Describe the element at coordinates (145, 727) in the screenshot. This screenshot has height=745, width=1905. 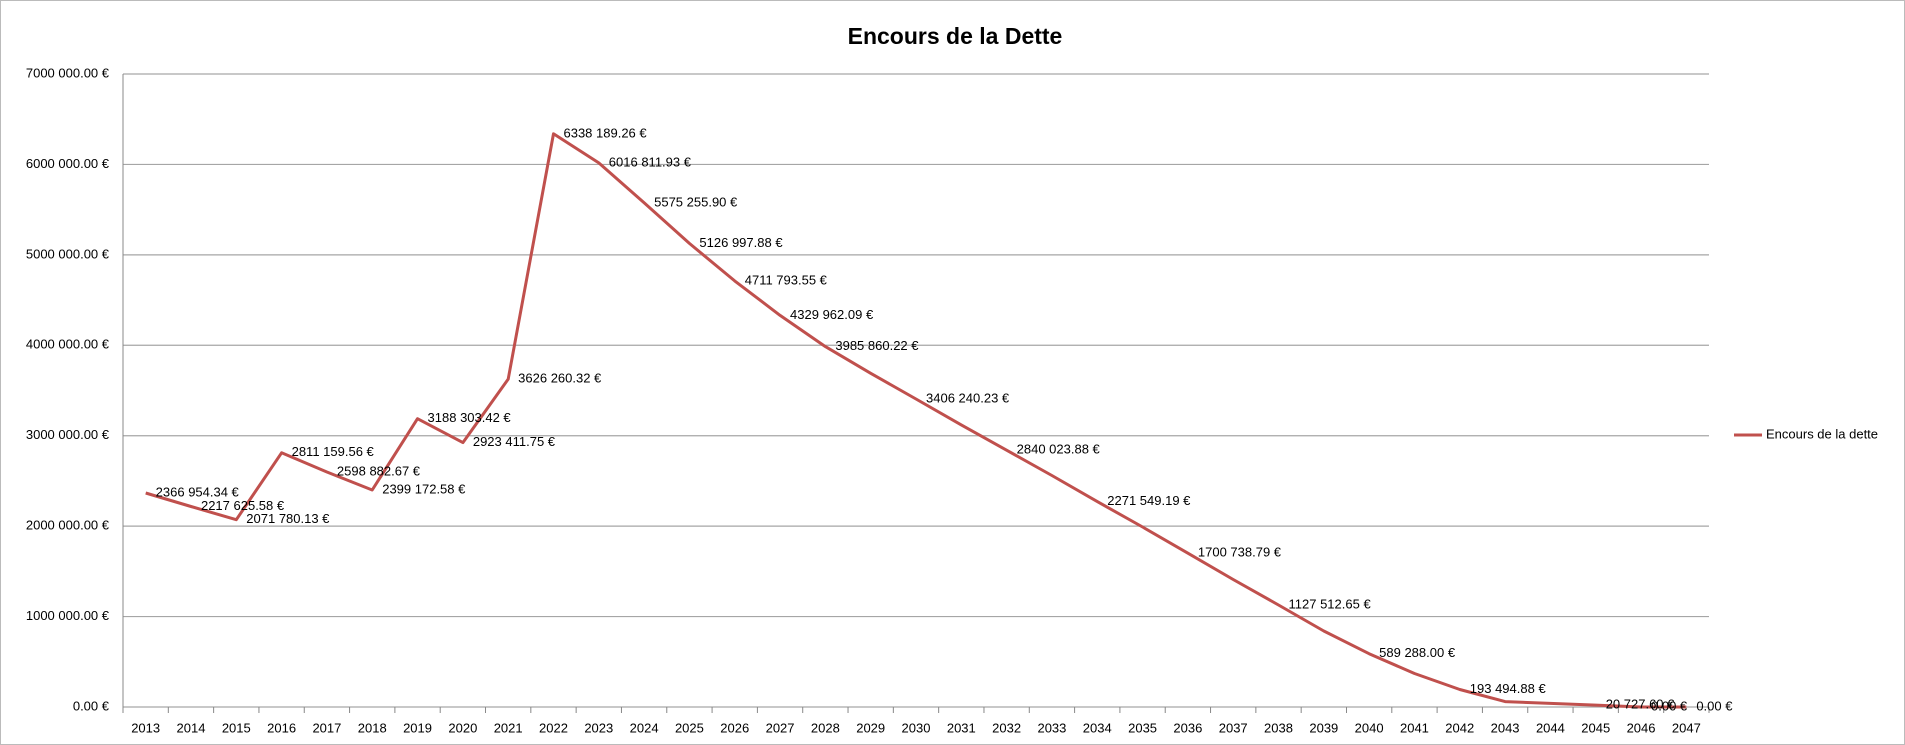
I see `x-tick-label: 2013` at that location.